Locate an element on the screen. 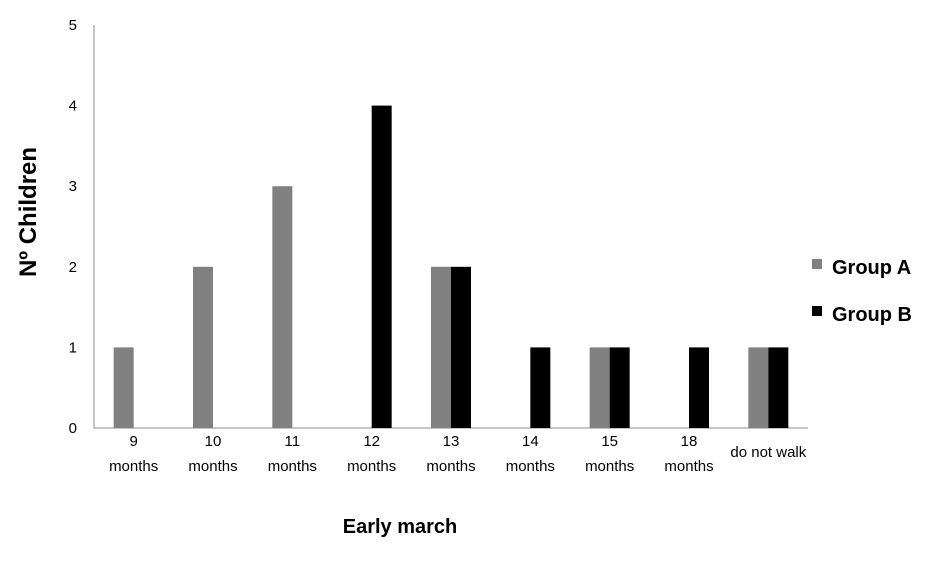 The width and height of the screenshot is (951, 569). x-category-label: 9 months is located at coordinates (133, 454).